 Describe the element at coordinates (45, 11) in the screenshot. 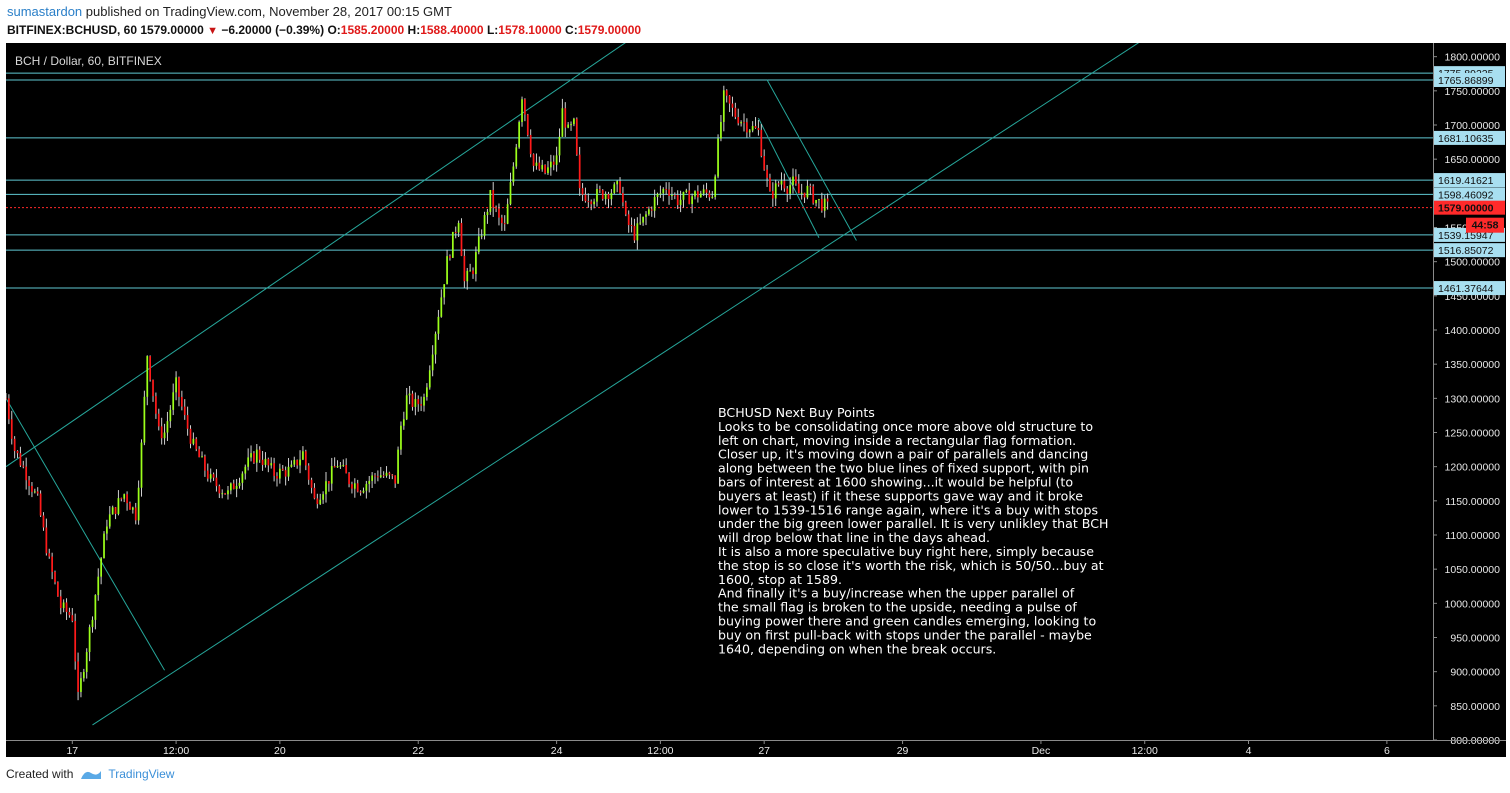

I see `author-link: sumastardon` at that location.